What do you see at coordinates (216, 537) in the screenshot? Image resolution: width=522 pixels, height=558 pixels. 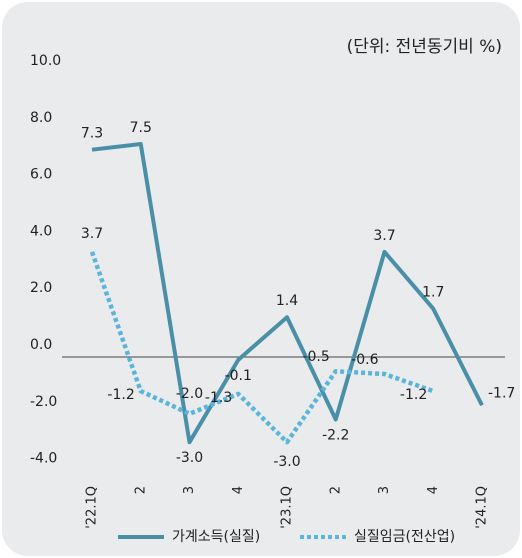 I see `legend-label: 가계소득(실질)` at bounding box center [216, 537].